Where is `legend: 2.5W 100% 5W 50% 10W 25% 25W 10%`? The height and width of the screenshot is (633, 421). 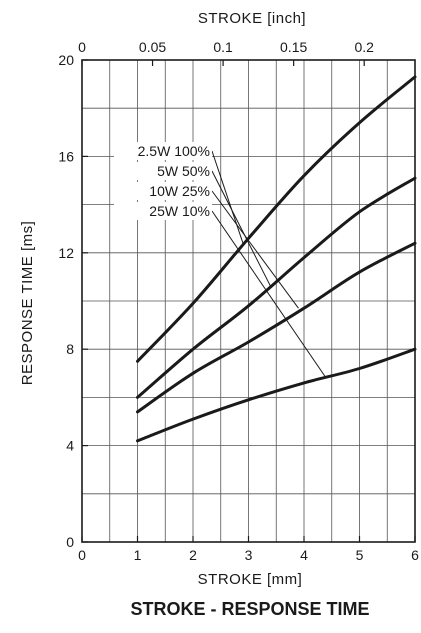 legend: 2.5W 100% 5W 50% 10W 25% 25W 10% is located at coordinates (163, 181).